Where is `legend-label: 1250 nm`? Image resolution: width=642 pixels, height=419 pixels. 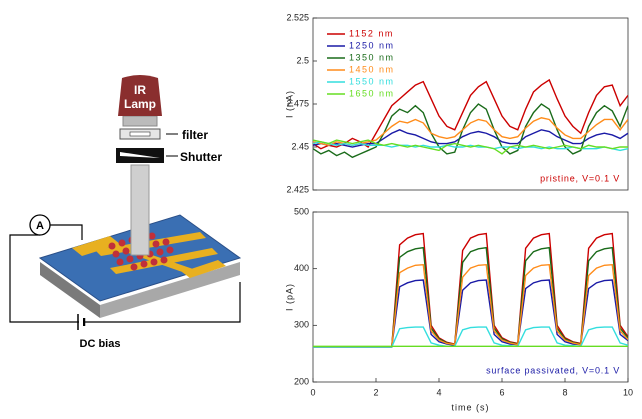 legend-label: 1250 nm is located at coordinates (372, 45).